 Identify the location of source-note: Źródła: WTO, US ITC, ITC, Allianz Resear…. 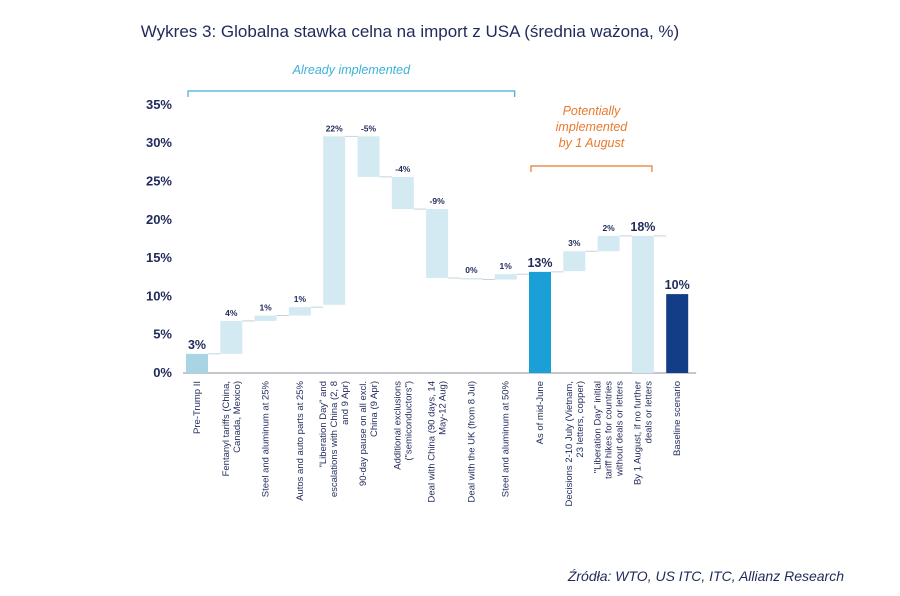
(705, 576).